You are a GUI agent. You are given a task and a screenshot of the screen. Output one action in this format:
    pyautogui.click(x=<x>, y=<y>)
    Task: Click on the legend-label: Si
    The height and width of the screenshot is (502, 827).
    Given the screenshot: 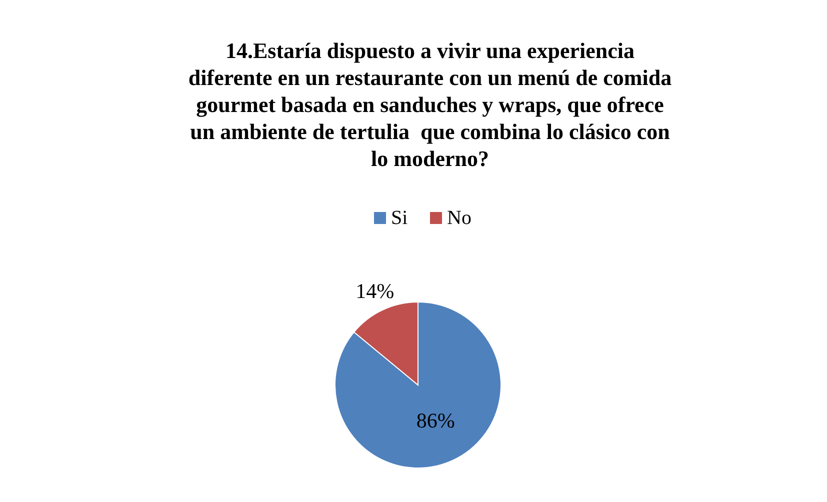 What is the action you would take?
    pyautogui.click(x=399, y=218)
    